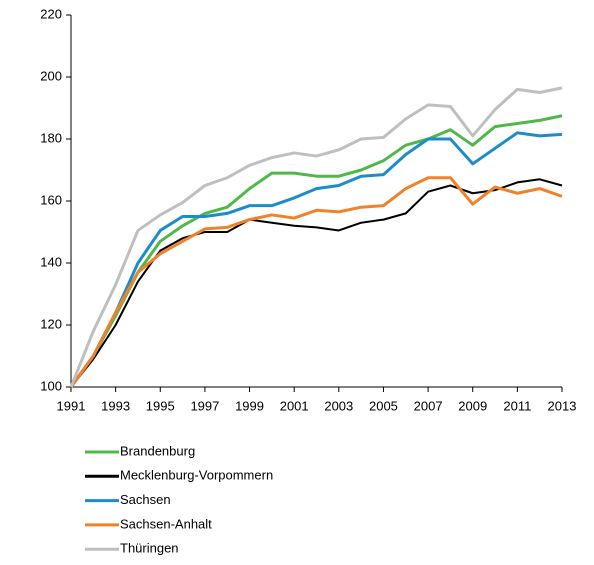  Describe the element at coordinates (51, 261) in the screenshot. I see `y-tick-label: 140` at that location.